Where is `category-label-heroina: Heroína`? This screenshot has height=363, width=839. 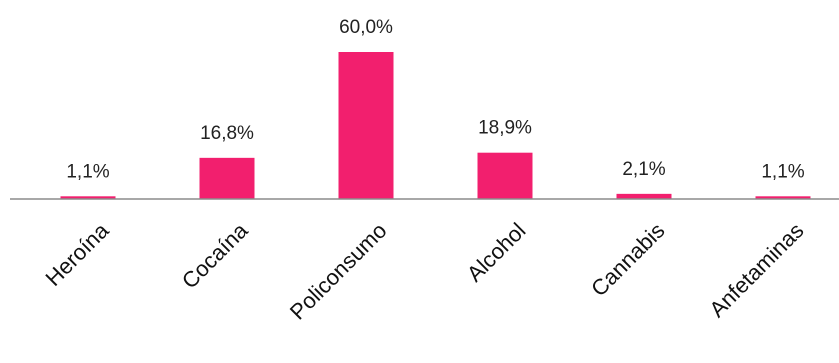
category-label-heroina: Heroína is located at coordinates (78, 254).